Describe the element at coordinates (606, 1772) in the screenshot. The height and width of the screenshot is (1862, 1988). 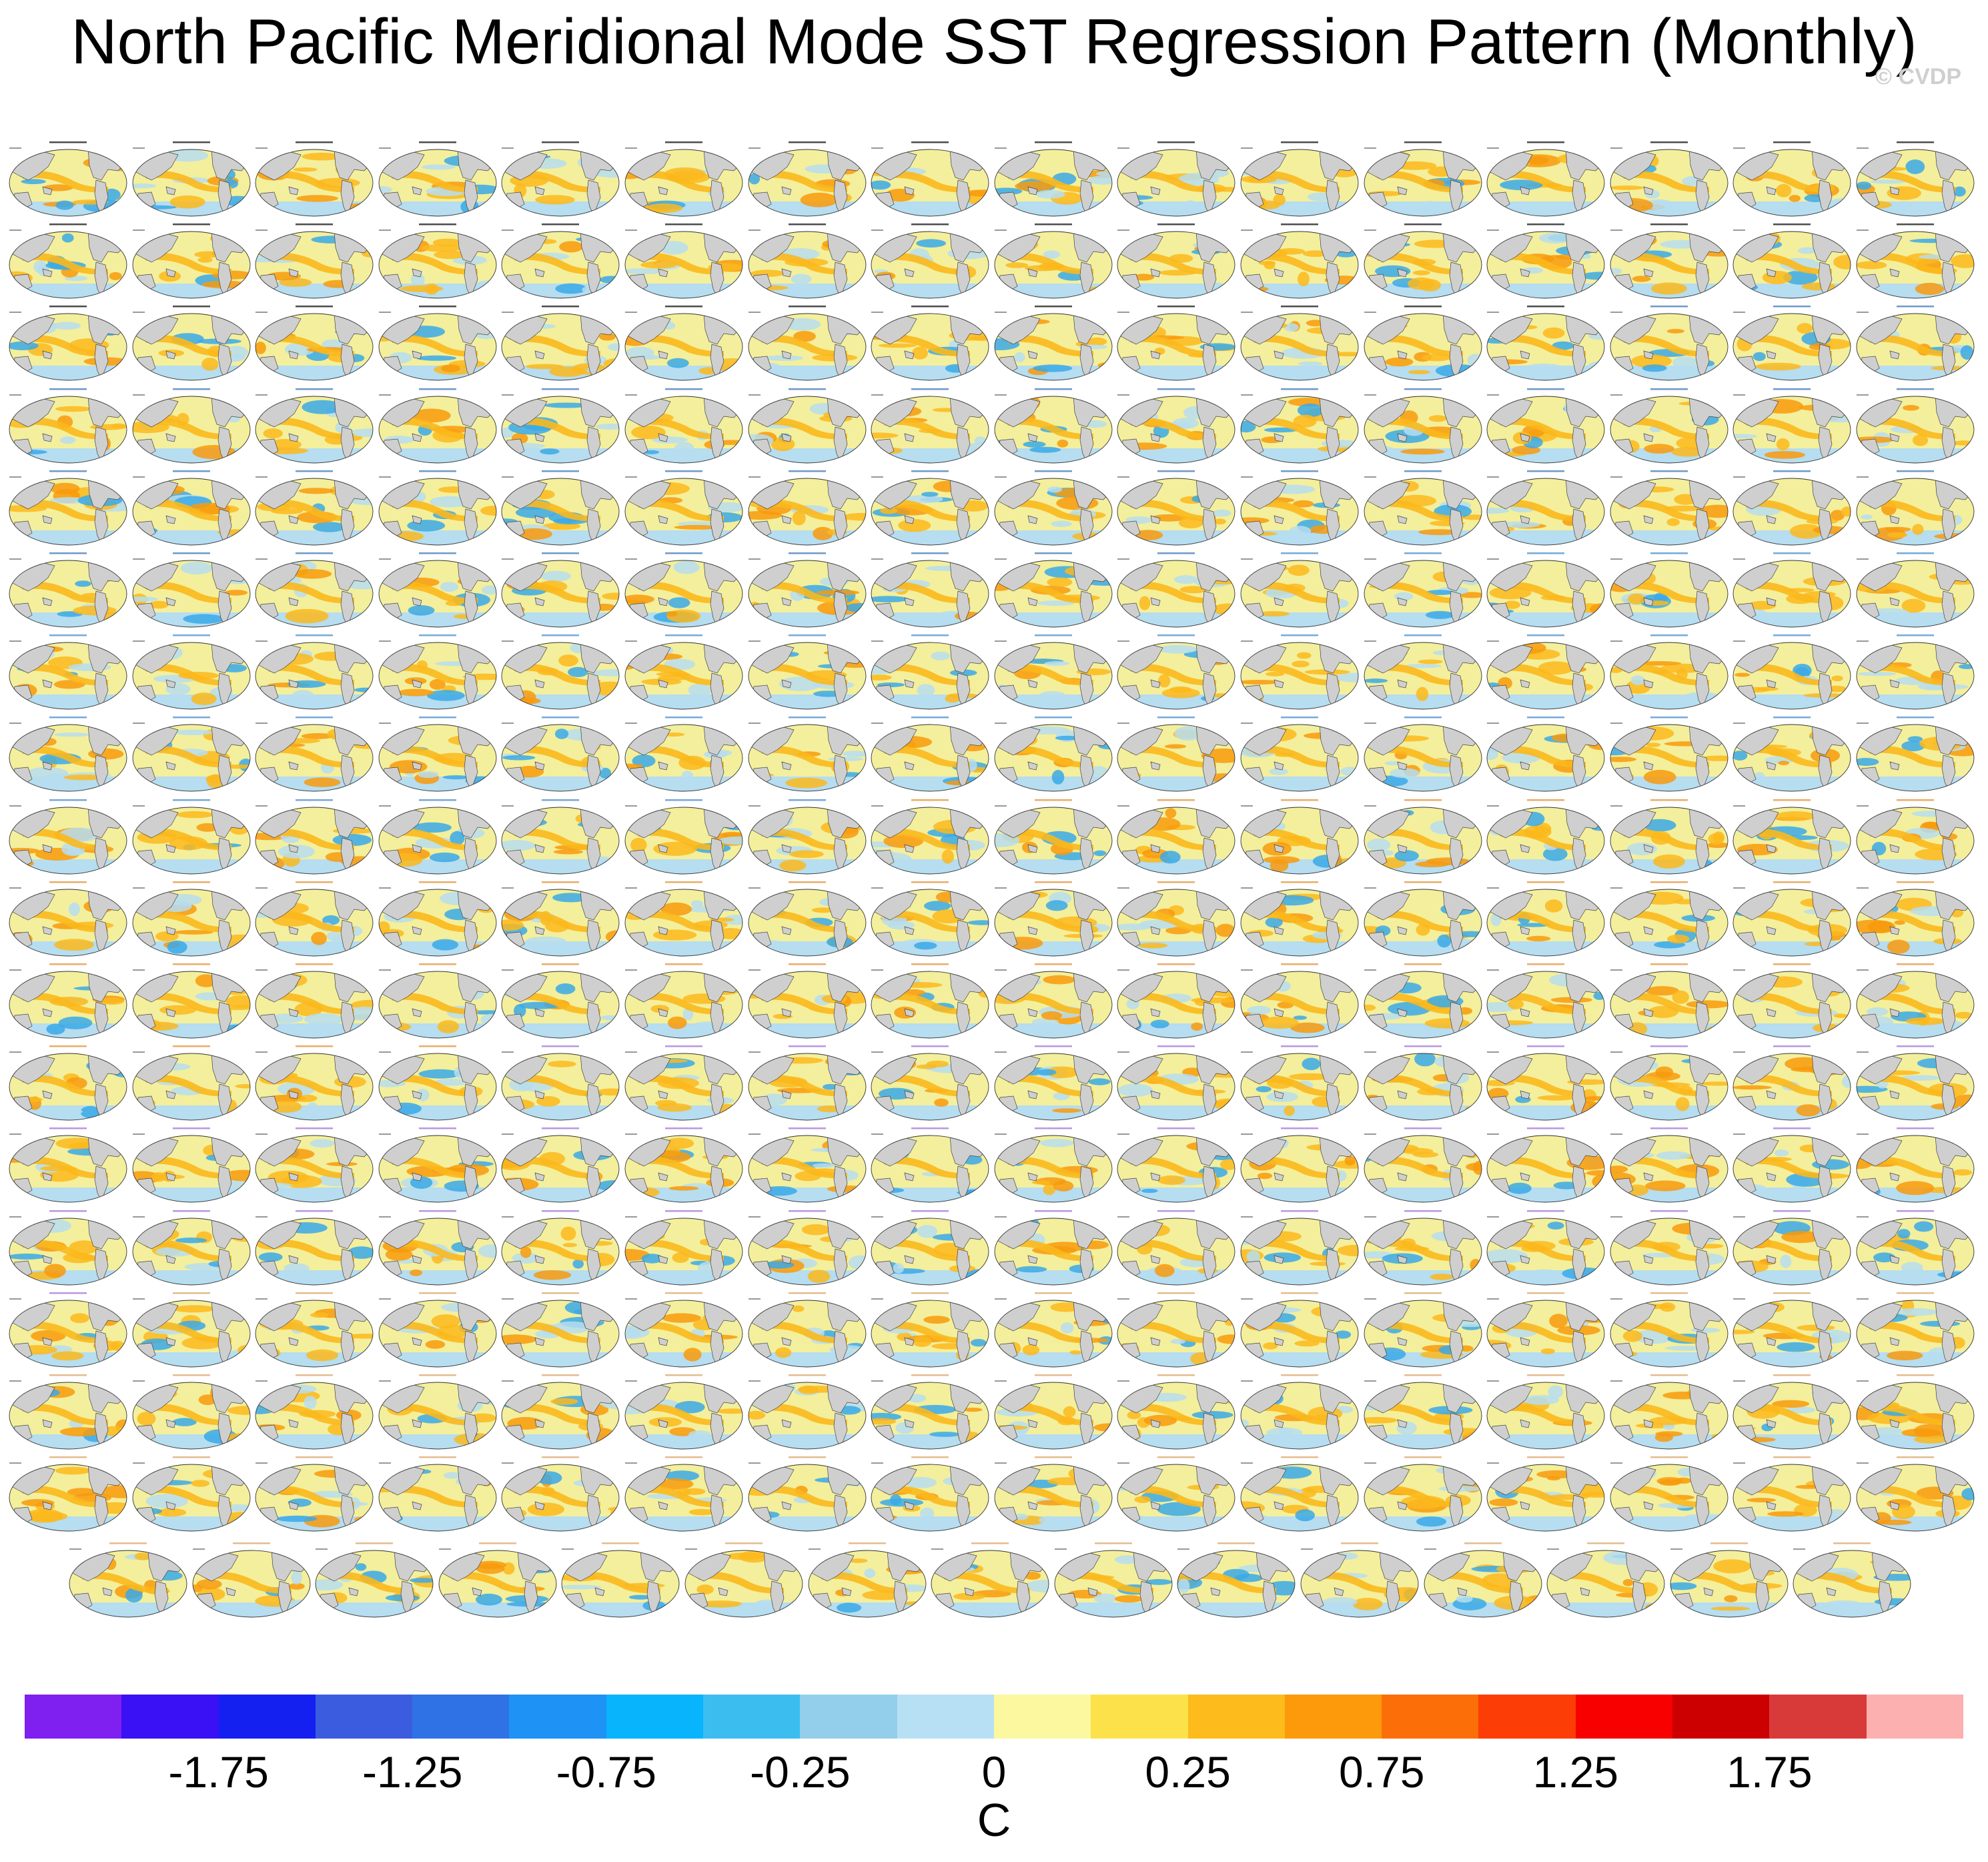
I see `colorbar-tick: -0.75` at that location.